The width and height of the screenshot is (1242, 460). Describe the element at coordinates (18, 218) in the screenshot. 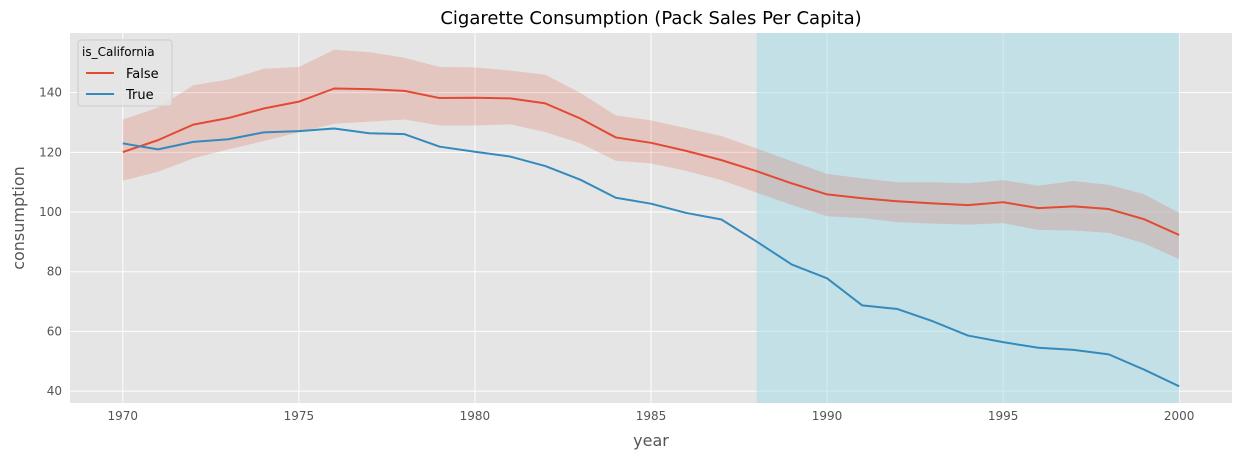

I see `y-axis-label: consumption` at that location.